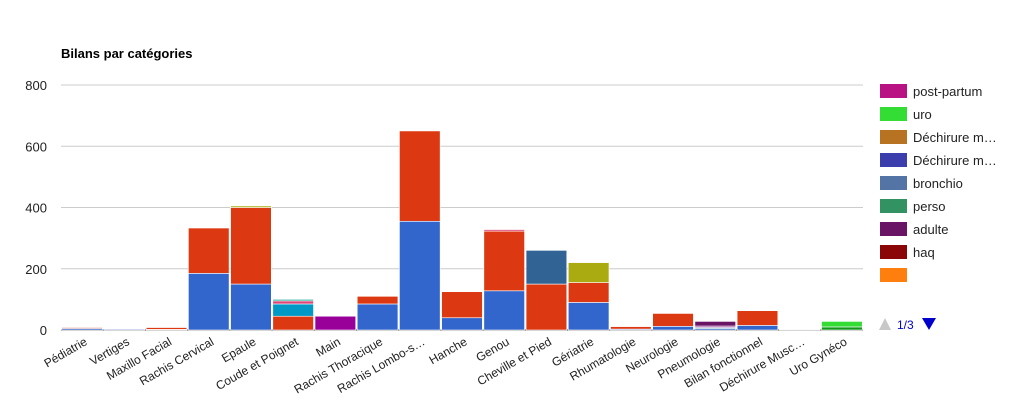 This screenshot has width=1021, height=411. I want to click on x-category-label: Hanche, so click(448, 350).